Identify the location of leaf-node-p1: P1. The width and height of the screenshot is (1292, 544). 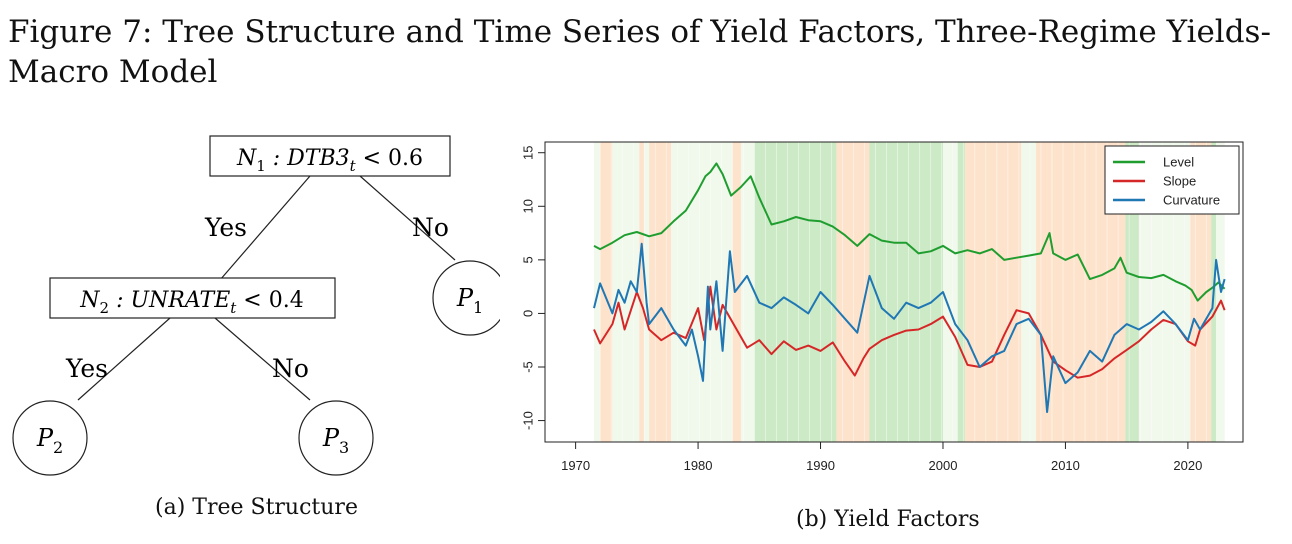
(466, 298).